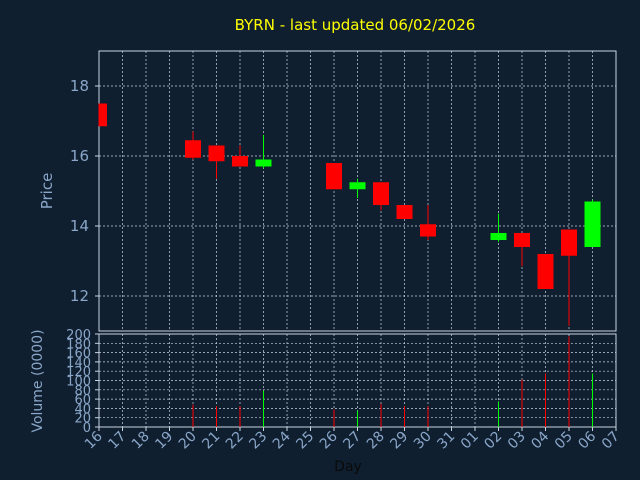  What do you see at coordinates (258, 441) in the screenshot?
I see `x-tick-label: 23` at bounding box center [258, 441].